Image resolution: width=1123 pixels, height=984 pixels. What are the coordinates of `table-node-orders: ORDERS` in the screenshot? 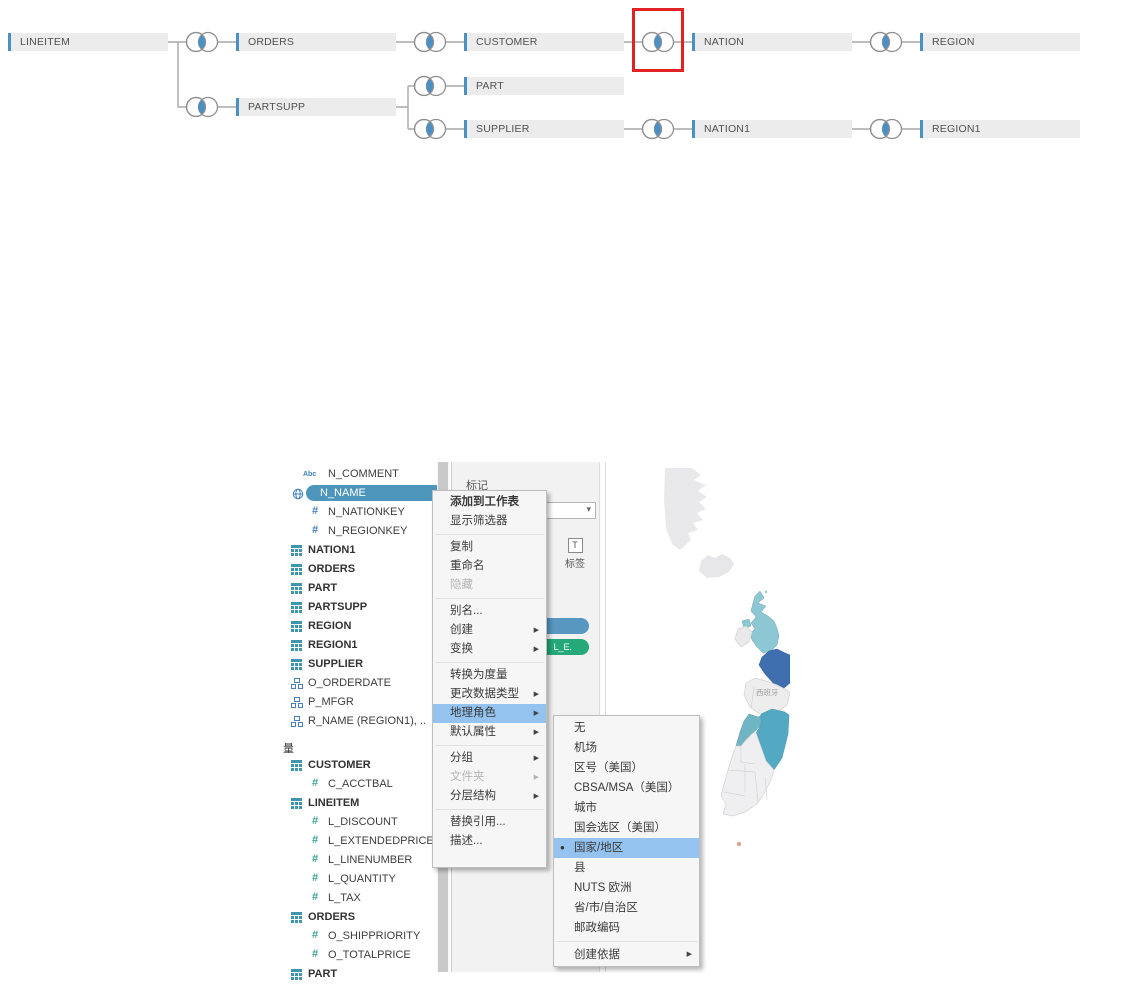 It's located at (316, 42).